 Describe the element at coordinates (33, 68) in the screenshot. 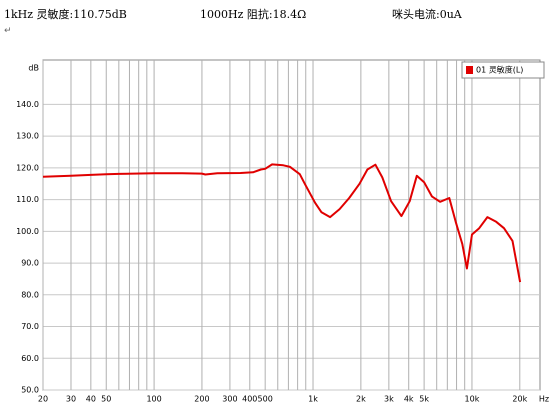

I see `y-axis-label: dB` at that location.